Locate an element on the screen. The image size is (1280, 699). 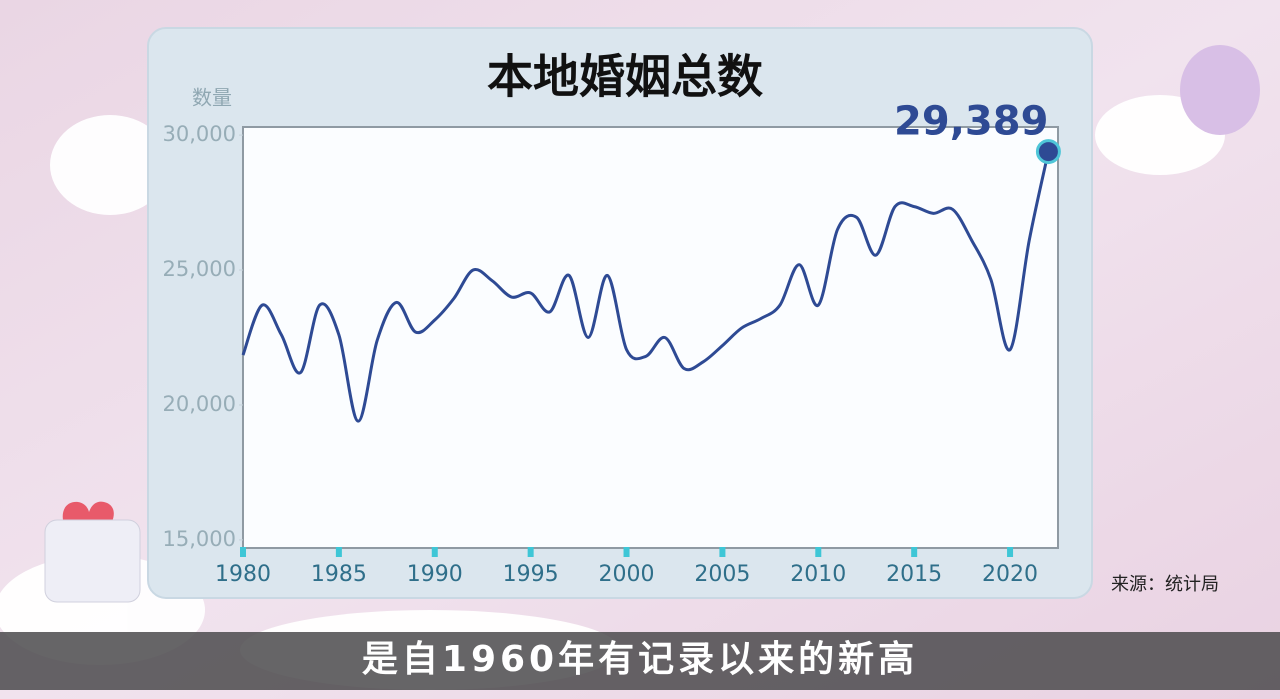
x-tick-label: 2000 is located at coordinates (627, 574).